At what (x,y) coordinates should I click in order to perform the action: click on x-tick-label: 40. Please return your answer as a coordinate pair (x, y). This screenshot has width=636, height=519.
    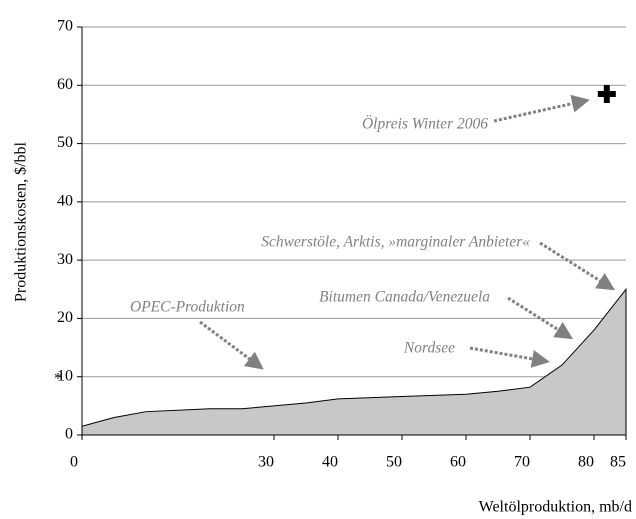
    Looking at the image, I should click on (330, 462).